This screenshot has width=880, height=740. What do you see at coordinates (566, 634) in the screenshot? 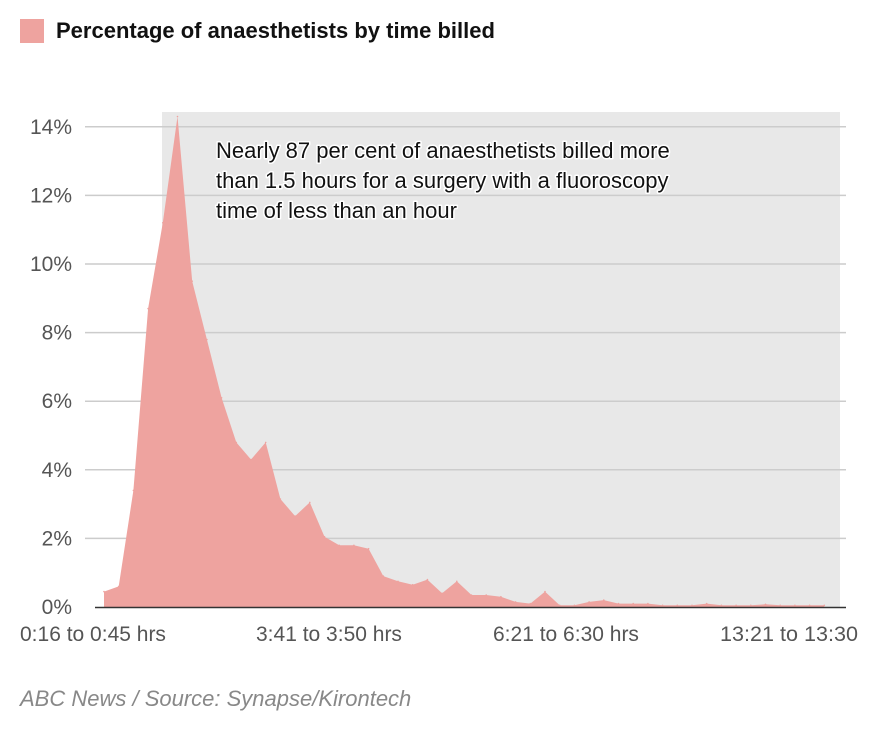
I see `x-tick-label: 6:21 to 6:30 hrs` at bounding box center [566, 634].